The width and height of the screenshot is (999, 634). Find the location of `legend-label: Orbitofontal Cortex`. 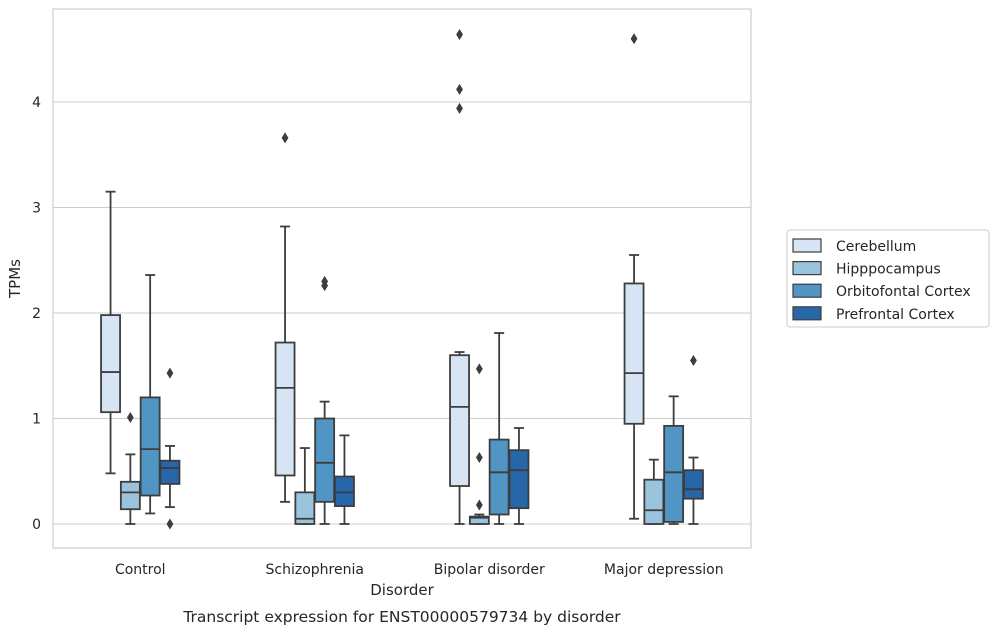

legend-label: Orbitofontal Cortex is located at coordinates (903, 292).